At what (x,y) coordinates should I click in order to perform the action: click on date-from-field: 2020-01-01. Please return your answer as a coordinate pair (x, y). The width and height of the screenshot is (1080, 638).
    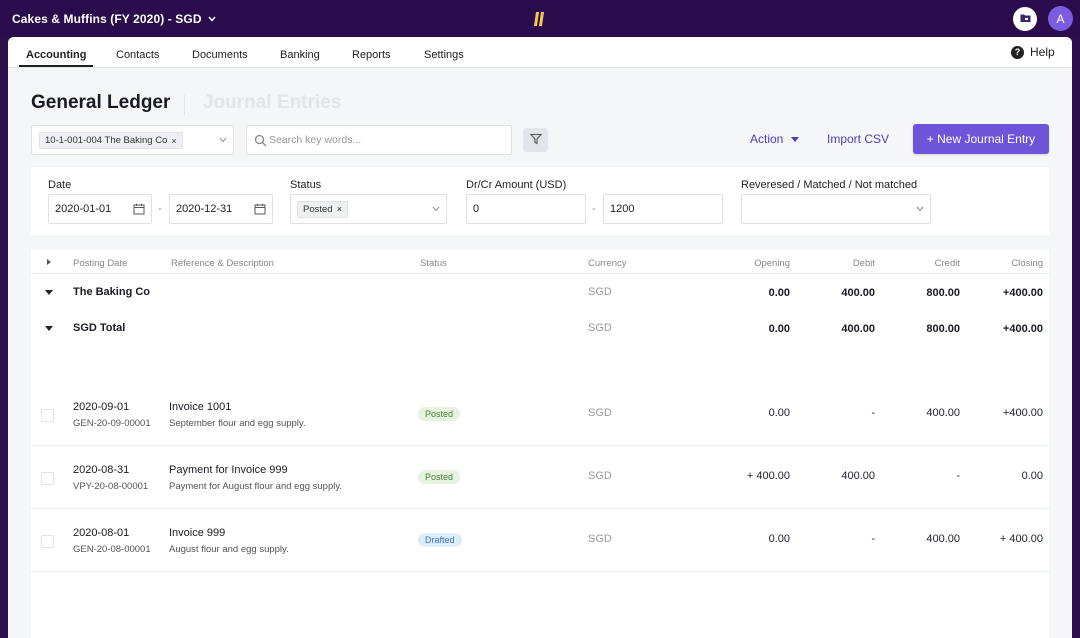
    Looking at the image, I should click on (100, 209).